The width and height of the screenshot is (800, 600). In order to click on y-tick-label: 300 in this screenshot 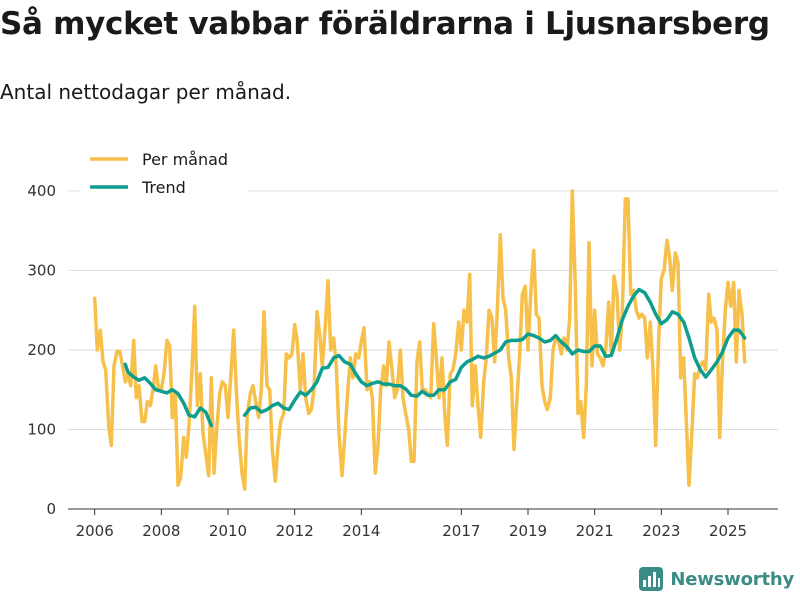, I will do `click(41, 270)`.